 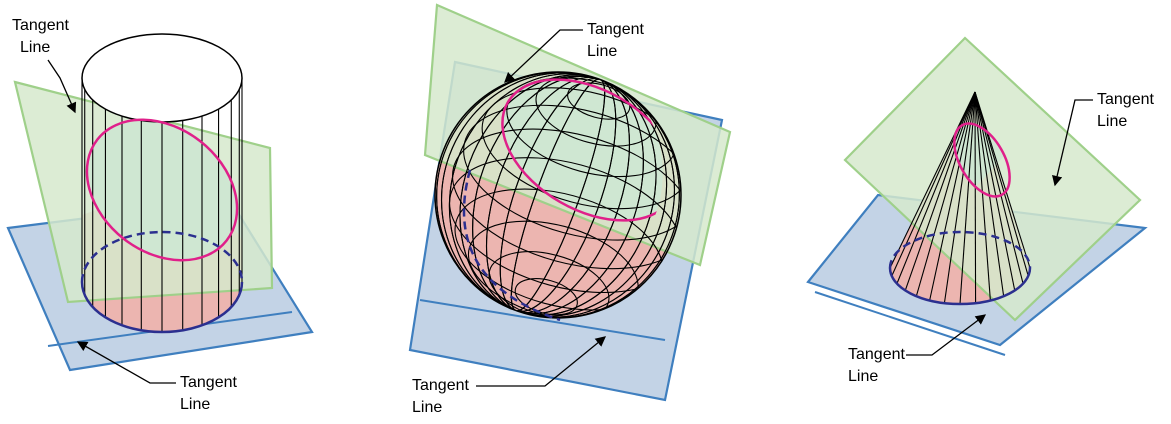 I want to click on tangent-circle, so click(x=511, y=245).